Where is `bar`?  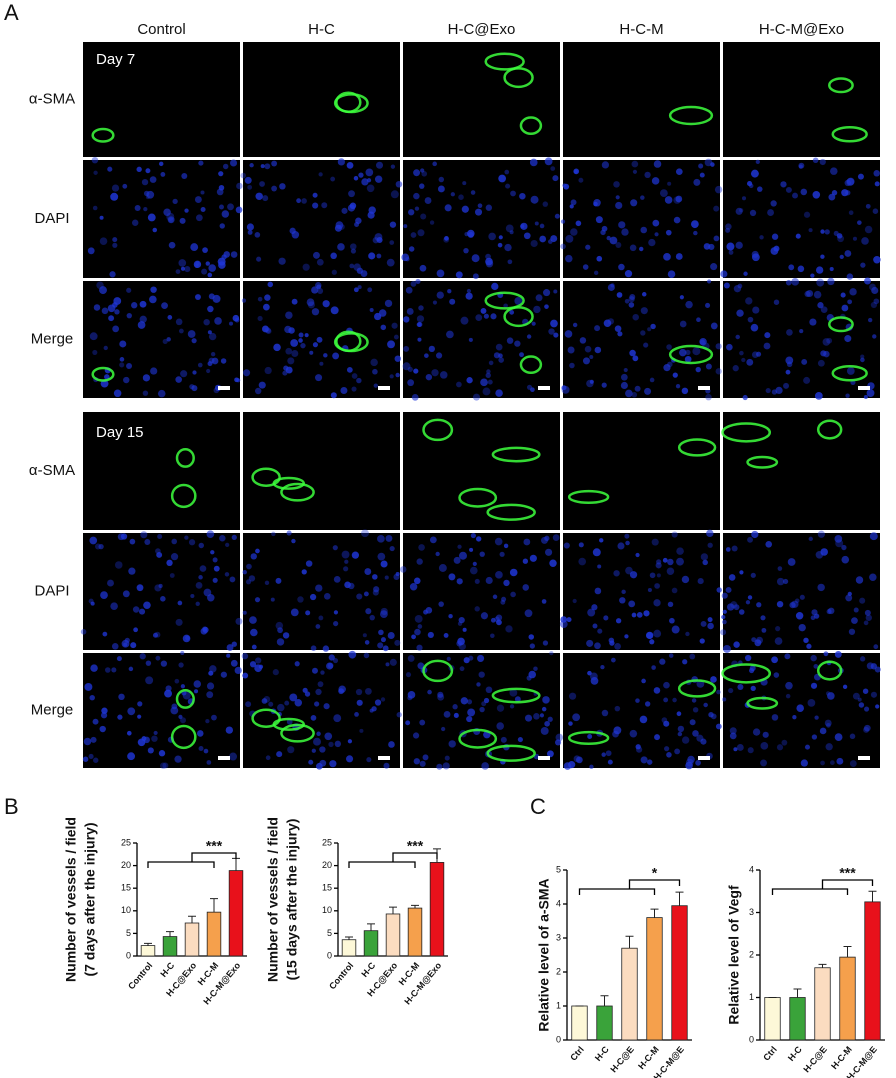 bar is located at coordinates (192, 939).